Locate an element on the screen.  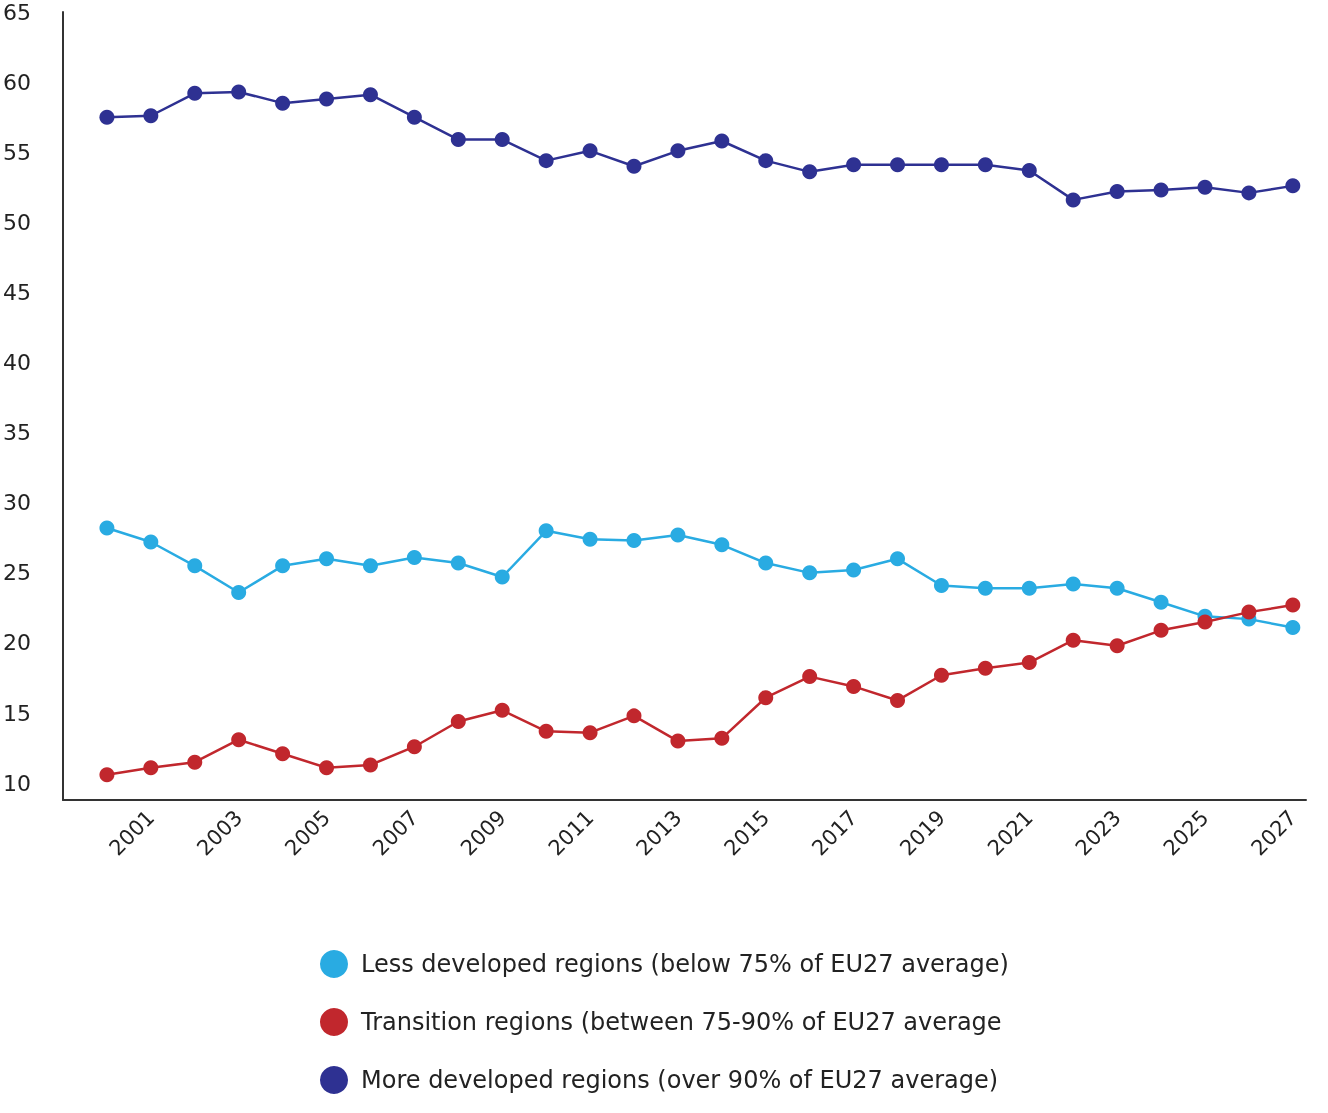
y-tick-label: 35 is located at coordinates (17, 433).